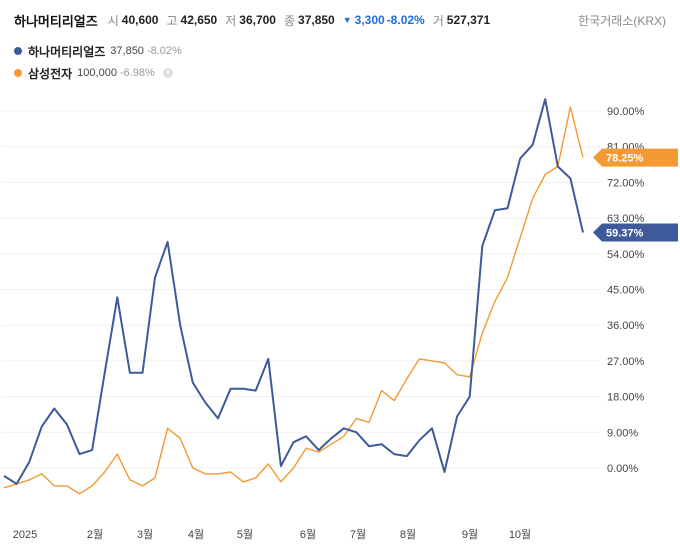 The width and height of the screenshot is (680, 554). What do you see at coordinates (172, 20) in the screenshot?
I see `high-label: 고` at bounding box center [172, 20].